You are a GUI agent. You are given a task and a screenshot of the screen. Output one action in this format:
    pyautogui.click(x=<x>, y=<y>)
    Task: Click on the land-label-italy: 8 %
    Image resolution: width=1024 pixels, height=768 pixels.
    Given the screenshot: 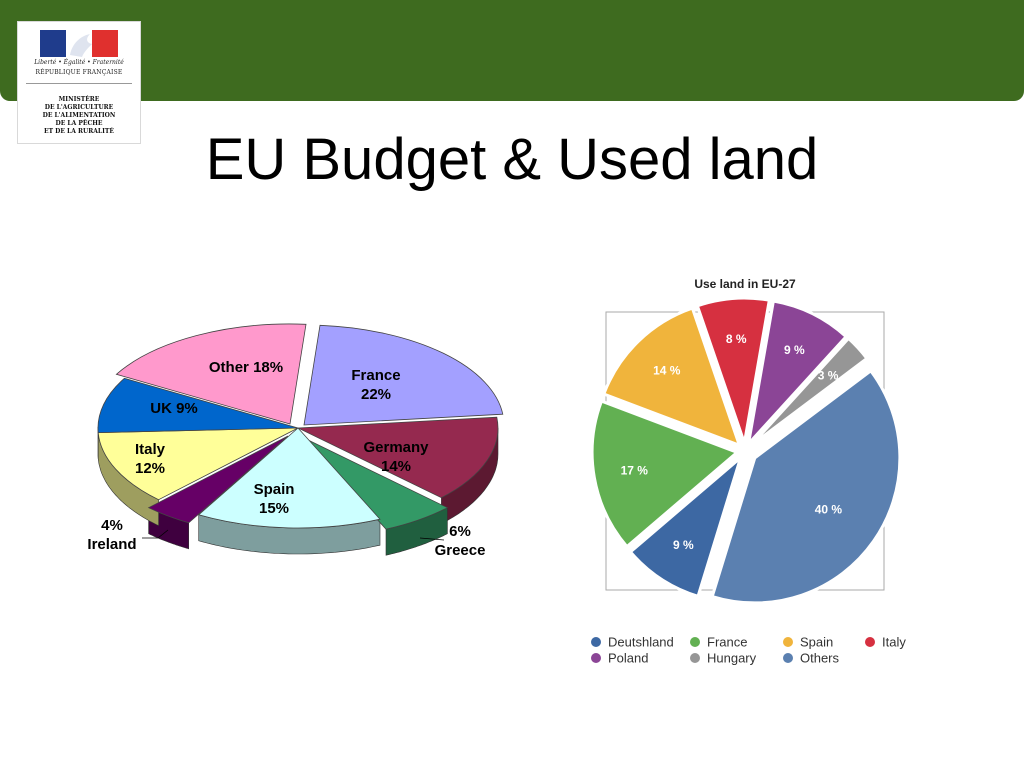 What is the action you would take?
    pyautogui.click(x=736, y=339)
    